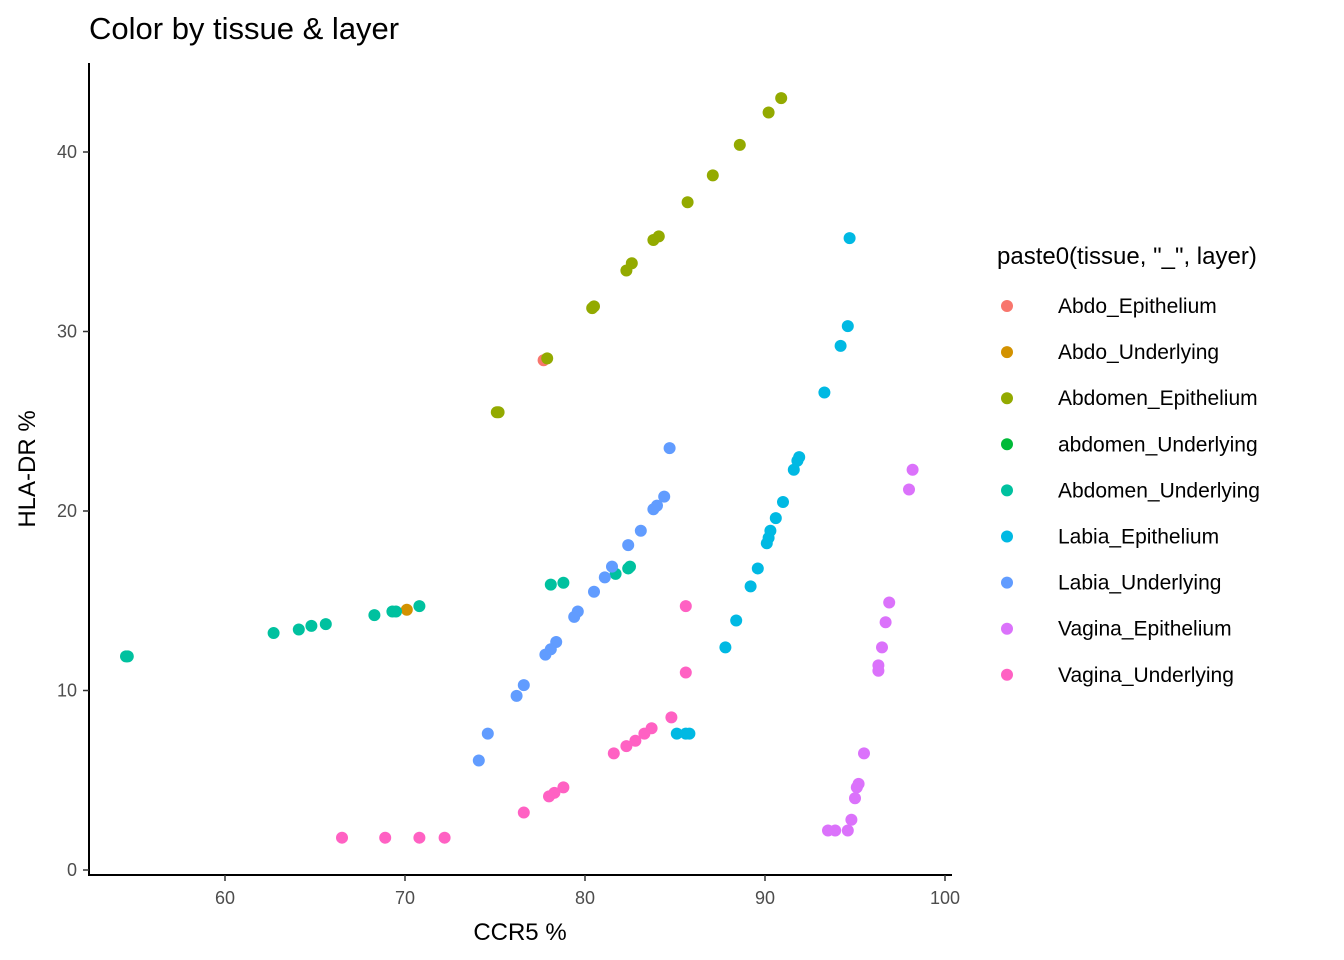  Describe the element at coordinates (27, 468) in the screenshot. I see `y-axis-label: HLA-DR %` at that location.